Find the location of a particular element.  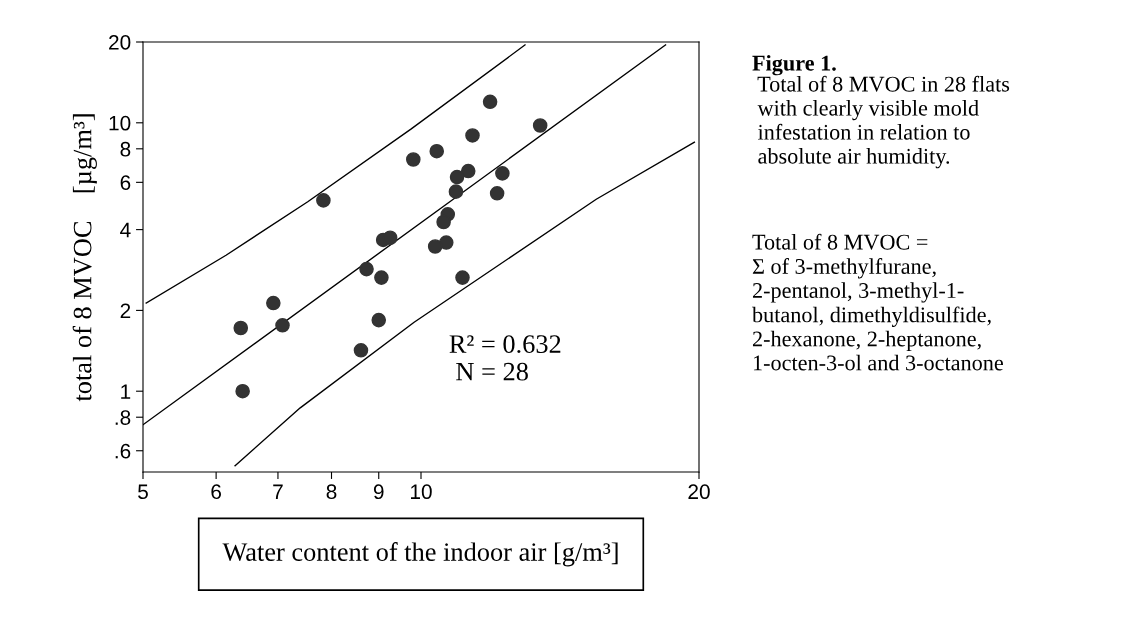

x-tick-label: 9 is located at coordinates (378, 492).